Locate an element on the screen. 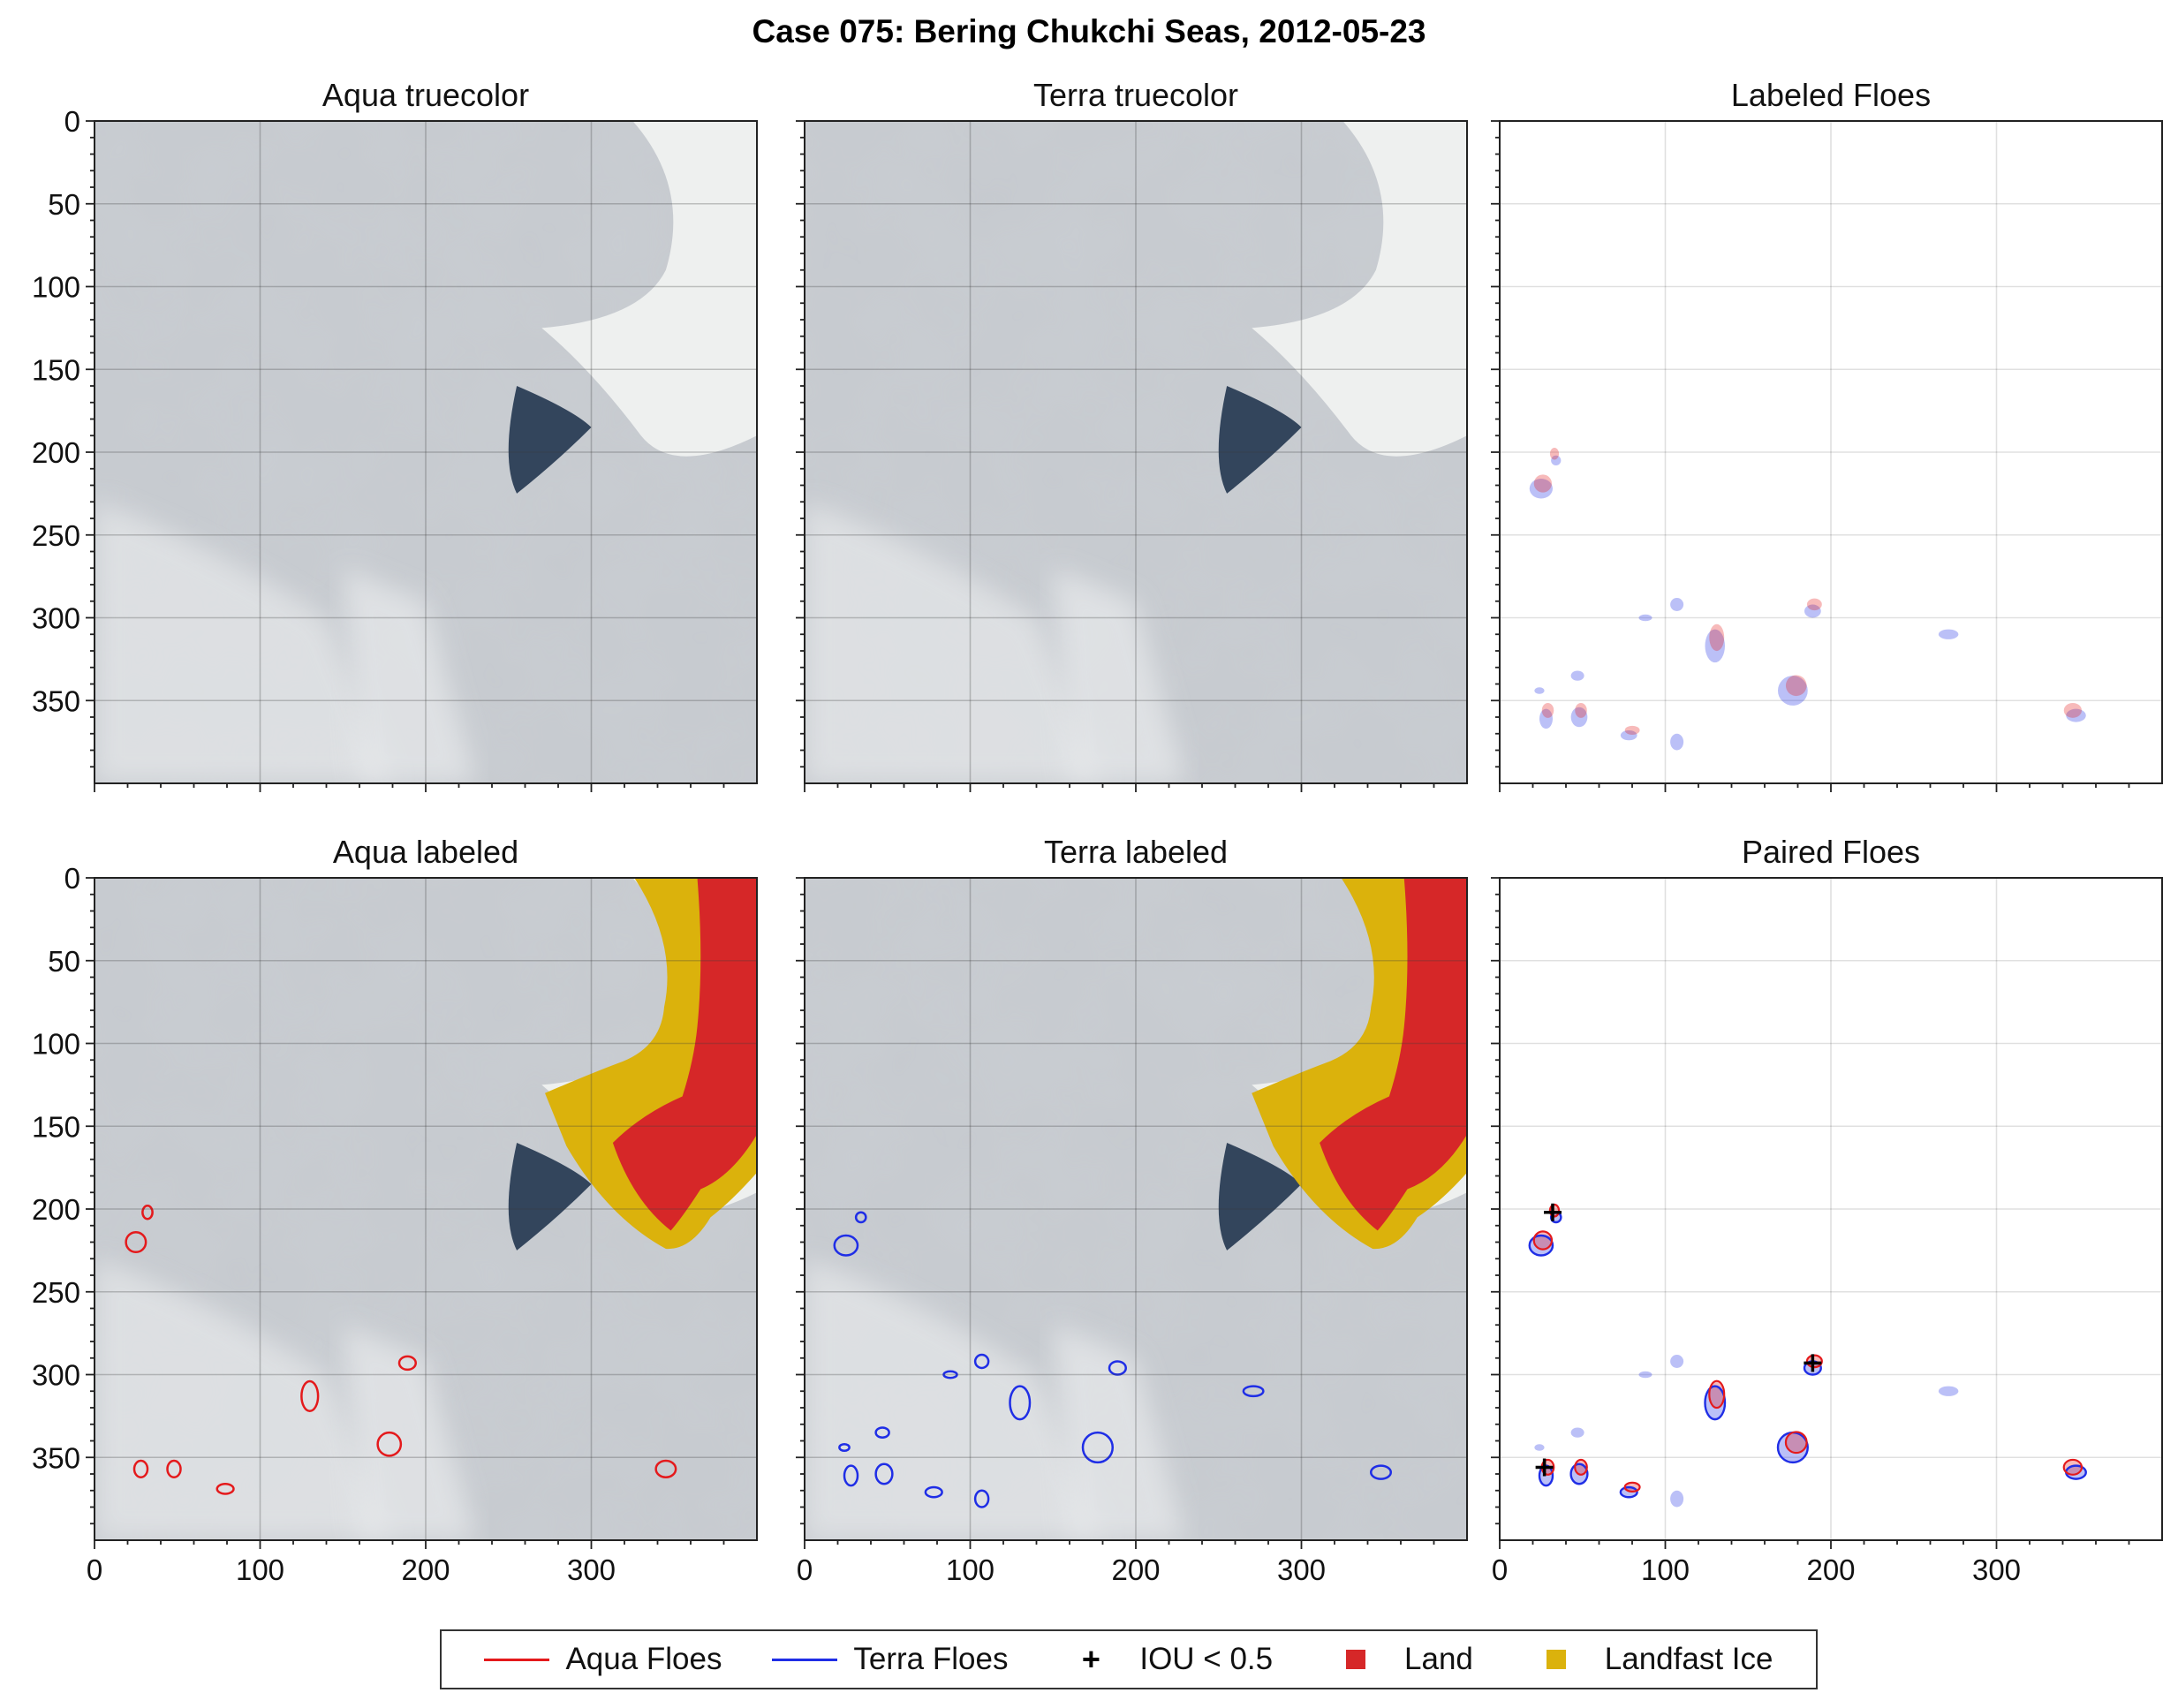 This screenshot has height=1708, width=2178. y-tick-label: 350 is located at coordinates (56, 700).